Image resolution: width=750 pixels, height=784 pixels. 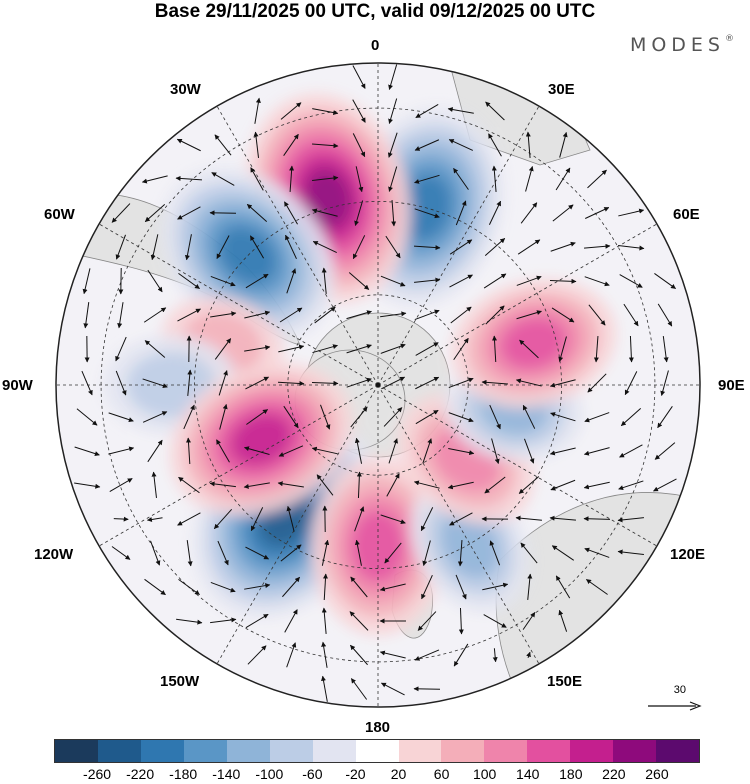 I want to click on colorbar-tick-label: -180, so click(x=183, y=774).